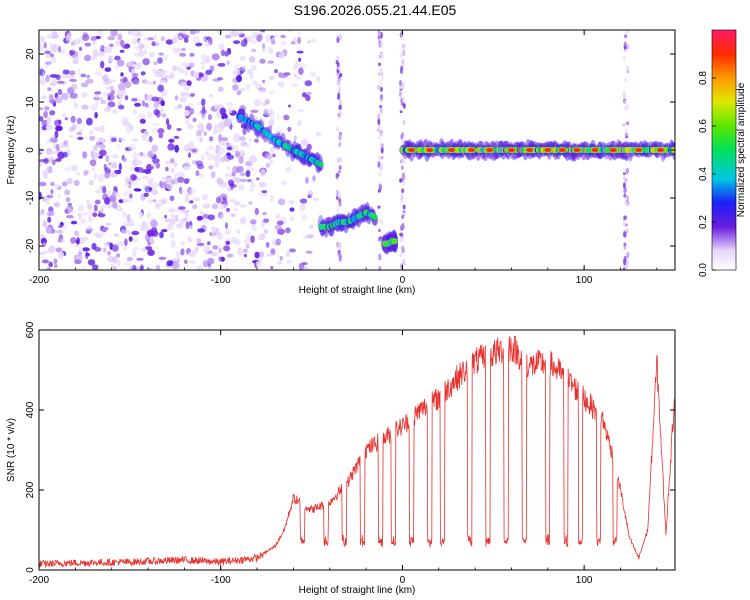 The width and height of the screenshot is (750, 600). I want to click on snr-y-tick-label: 0, so click(30, 570).